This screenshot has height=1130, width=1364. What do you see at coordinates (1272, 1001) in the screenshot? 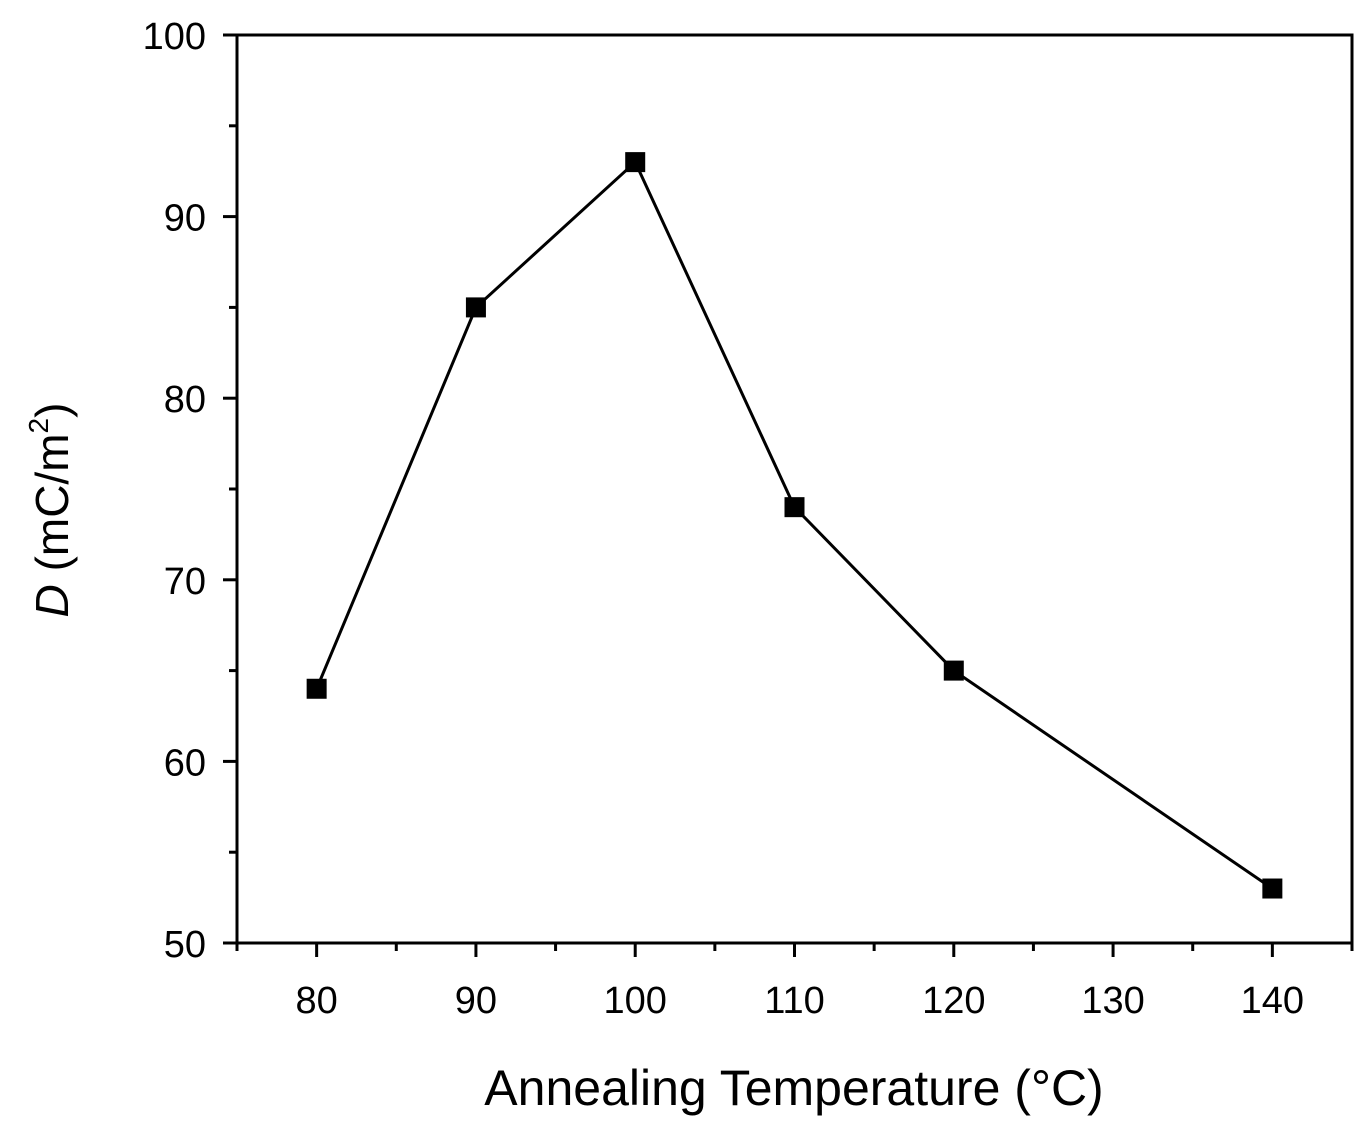
I see `x-tick-label-140: 140` at bounding box center [1272, 1001].